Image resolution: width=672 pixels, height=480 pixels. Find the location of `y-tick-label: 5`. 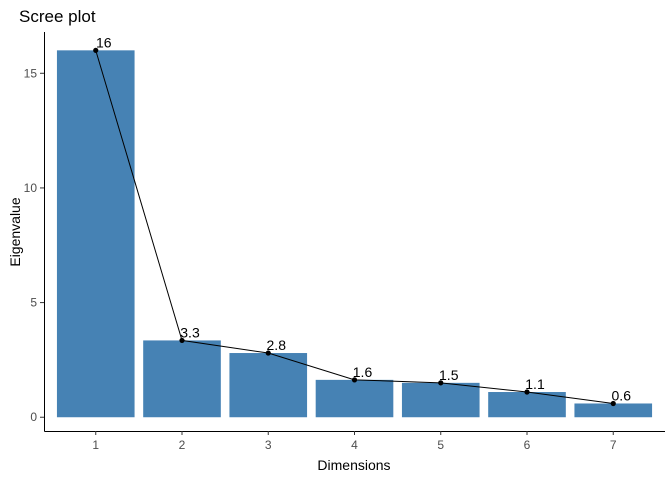

y-tick-label: 5 is located at coordinates (33, 303).